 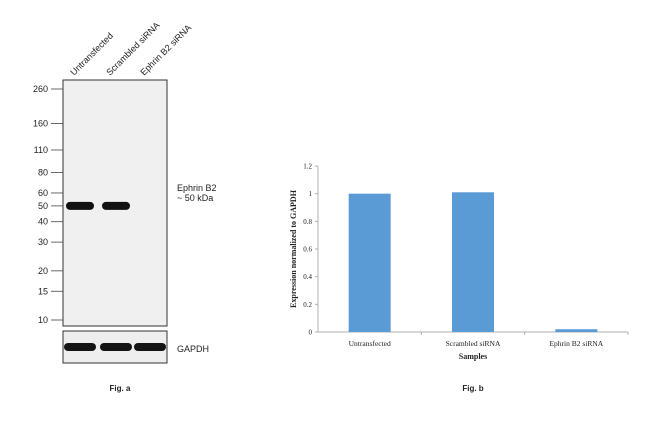 I want to click on y-tick-label: 0.6, so click(x=307, y=250).